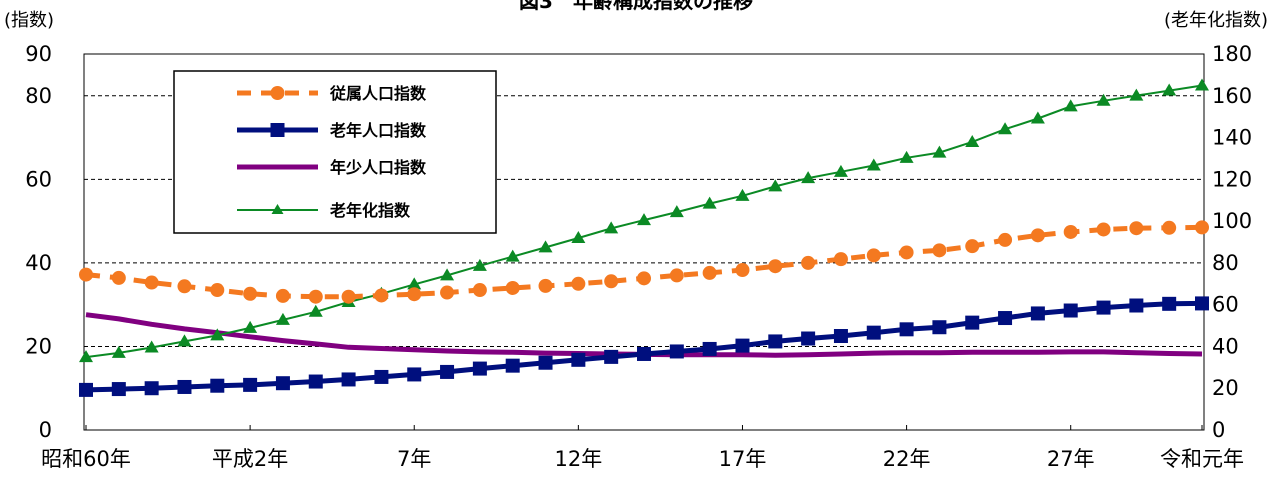 The height and width of the screenshot is (477, 1272). What do you see at coordinates (1225, 263) in the screenshot?
I see `right-y-tick-label: 80` at bounding box center [1225, 263].